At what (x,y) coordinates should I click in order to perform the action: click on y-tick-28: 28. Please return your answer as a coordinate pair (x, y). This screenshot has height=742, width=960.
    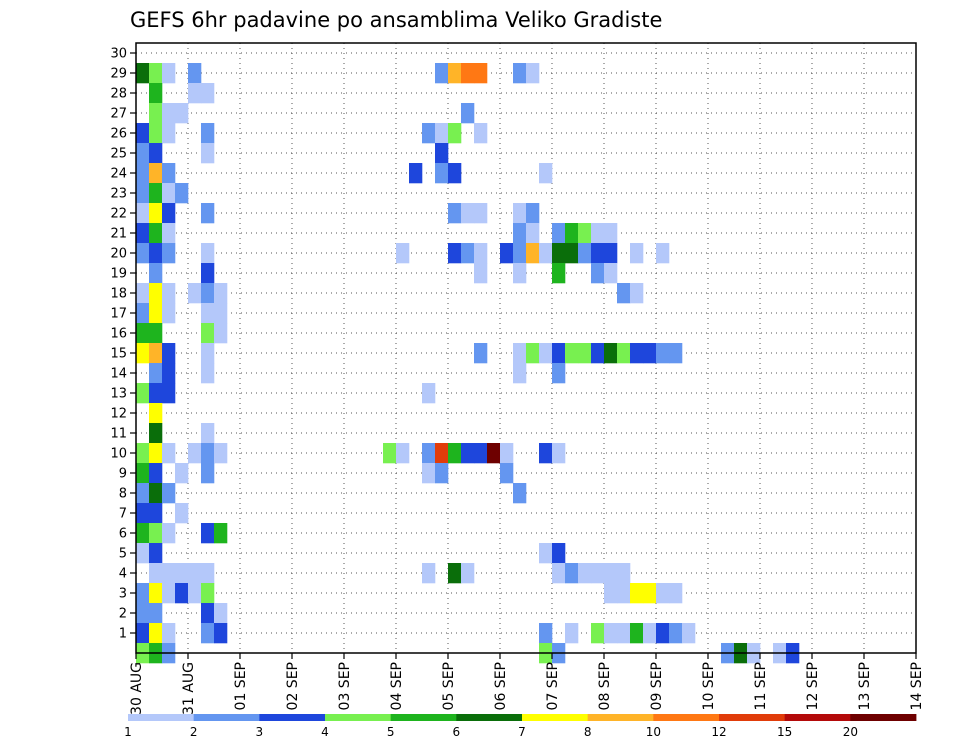
    Looking at the image, I should click on (118, 94).